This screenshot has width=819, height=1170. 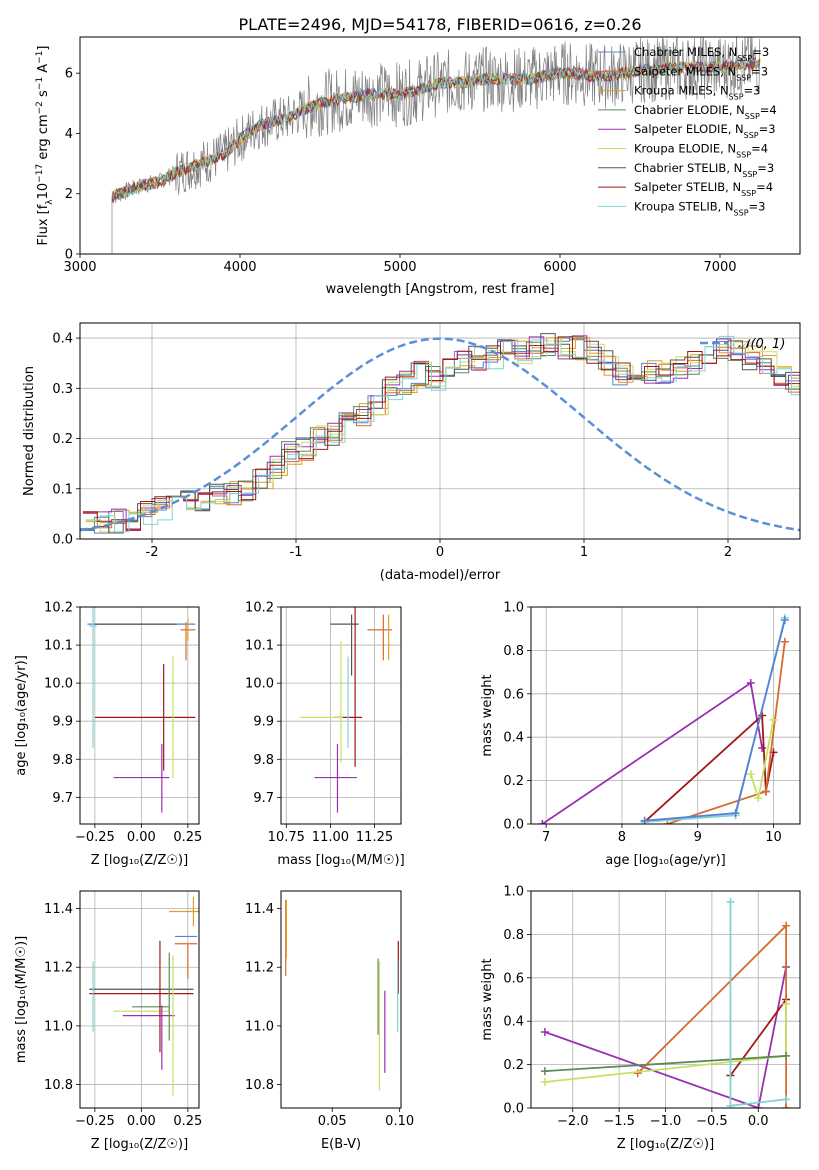 I want to click on y-tick-label: 9.9, so click(x=62, y=722).